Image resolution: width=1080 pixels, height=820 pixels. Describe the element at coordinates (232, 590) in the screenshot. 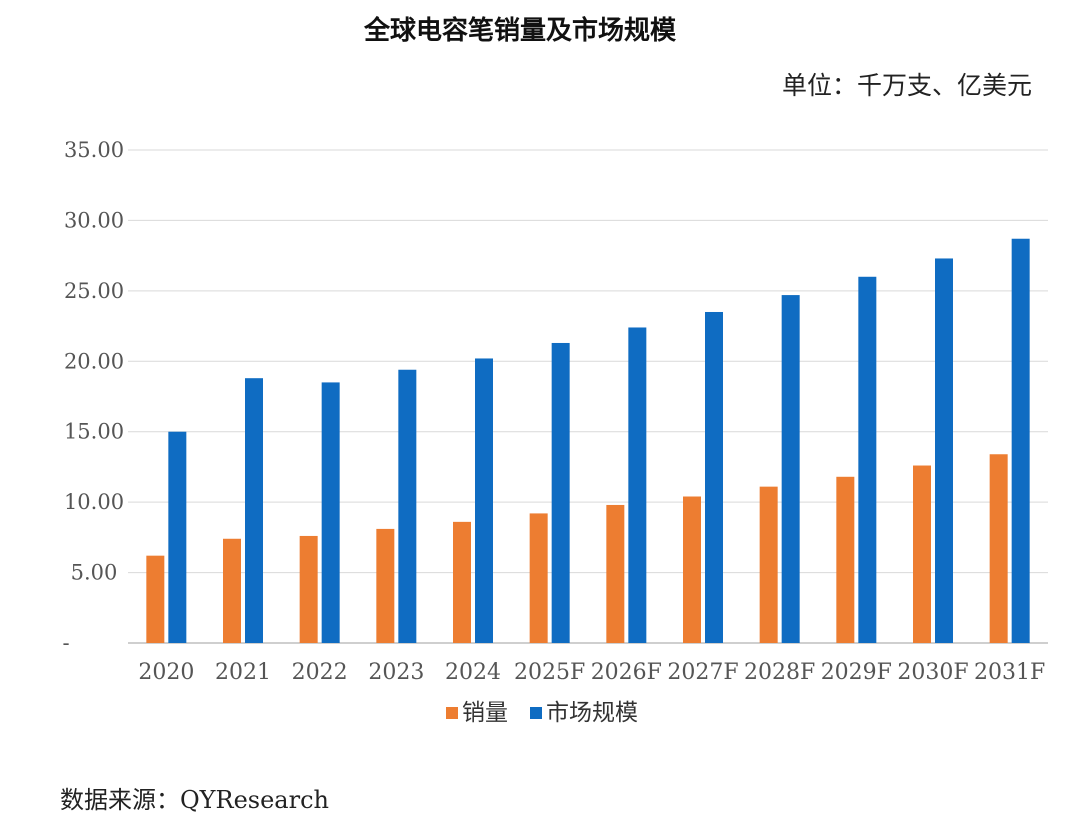

I see `bar-sales-2021` at that location.